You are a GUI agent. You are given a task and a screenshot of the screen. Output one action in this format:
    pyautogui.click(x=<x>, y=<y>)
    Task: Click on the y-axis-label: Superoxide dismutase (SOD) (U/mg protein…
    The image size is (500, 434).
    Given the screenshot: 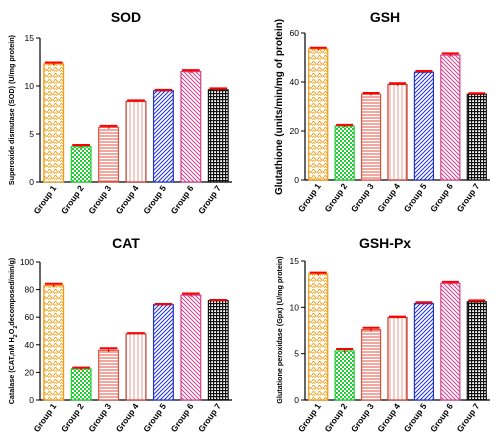 What is the action you would take?
    pyautogui.click(x=11, y=109)
    